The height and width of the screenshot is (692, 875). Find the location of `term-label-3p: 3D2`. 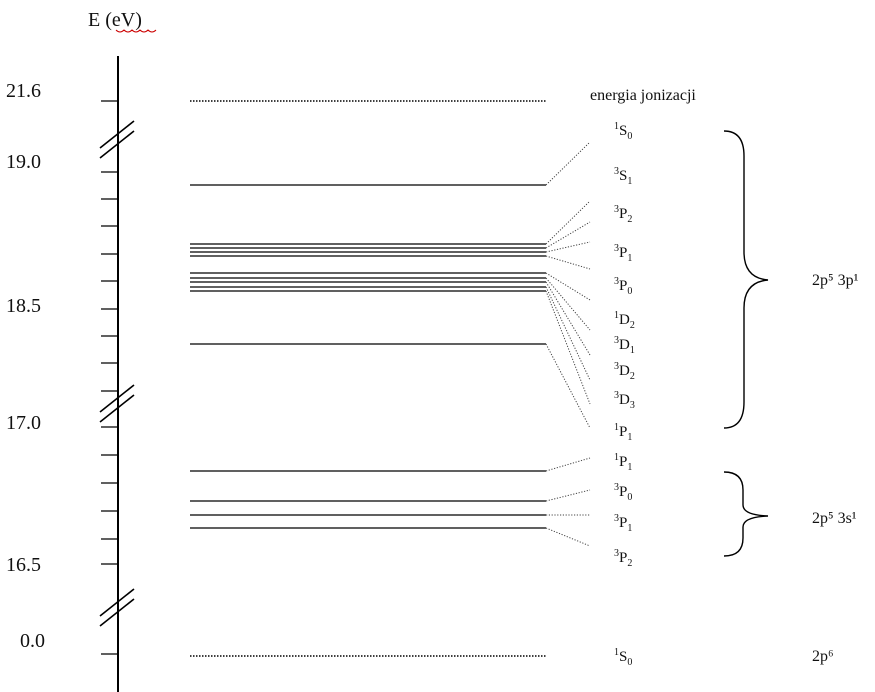

term-label-3p: 3D2 is located at coordinates (624, 371).